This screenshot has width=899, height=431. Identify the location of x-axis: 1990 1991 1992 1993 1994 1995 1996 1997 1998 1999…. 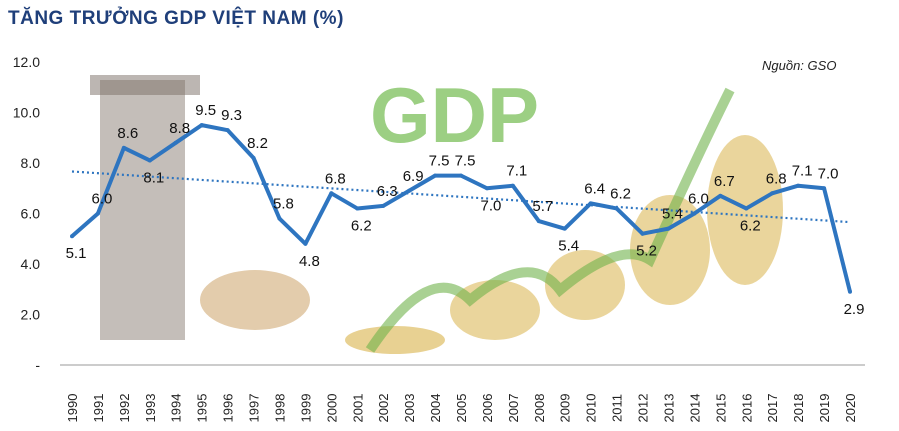
(461, 408).